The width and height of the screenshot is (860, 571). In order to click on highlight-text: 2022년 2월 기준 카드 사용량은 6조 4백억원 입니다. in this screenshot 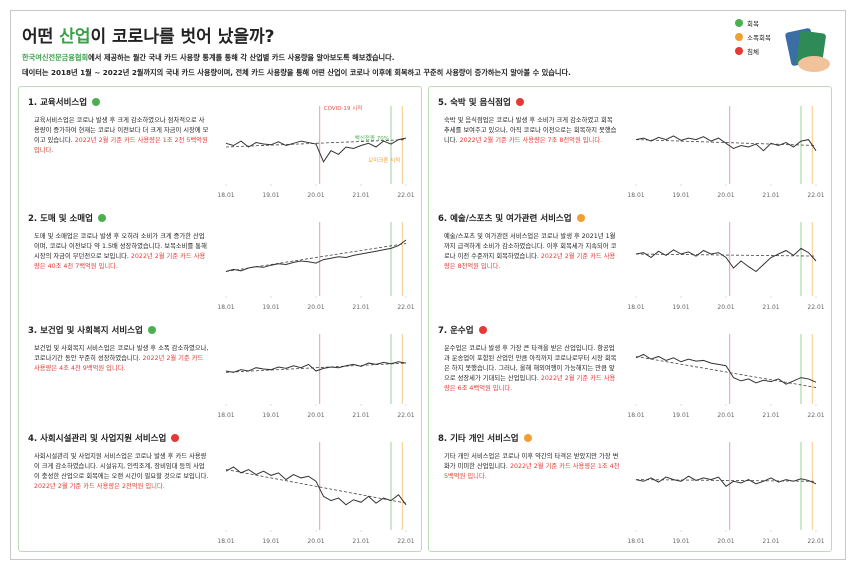, I will do `click(530, 383)`.